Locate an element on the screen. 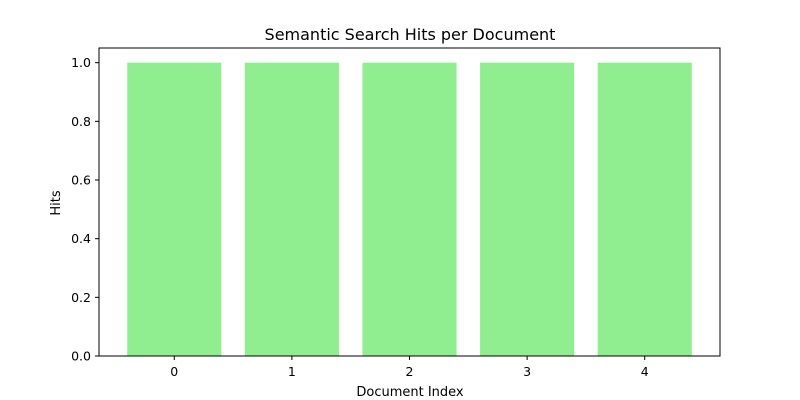 The width and height of the screenshot is (800, 400). x-axis-ticks: 0 1 2 3 4 is located at coordinates (409, 367).